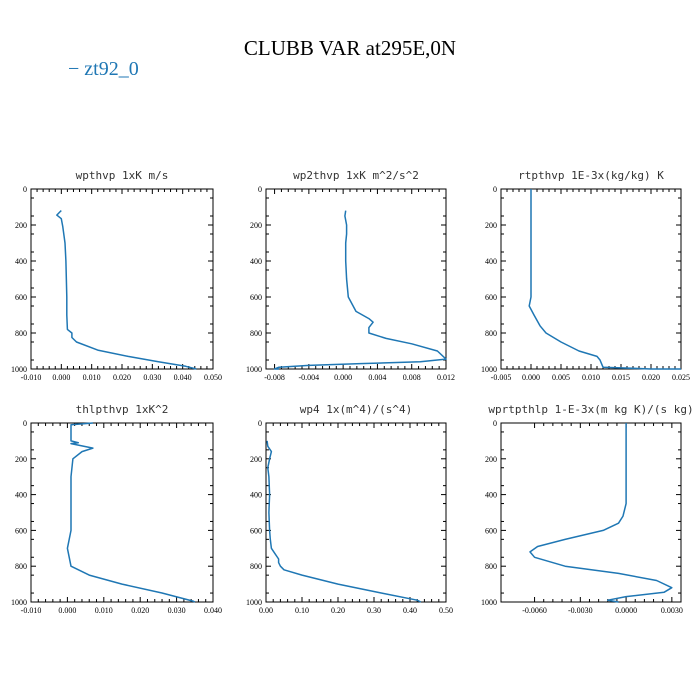  What do you see at coordinates (491, 225) in the screenshot?
I see `panel-3-ytick-label: 200` at bounding box center [491, 225].